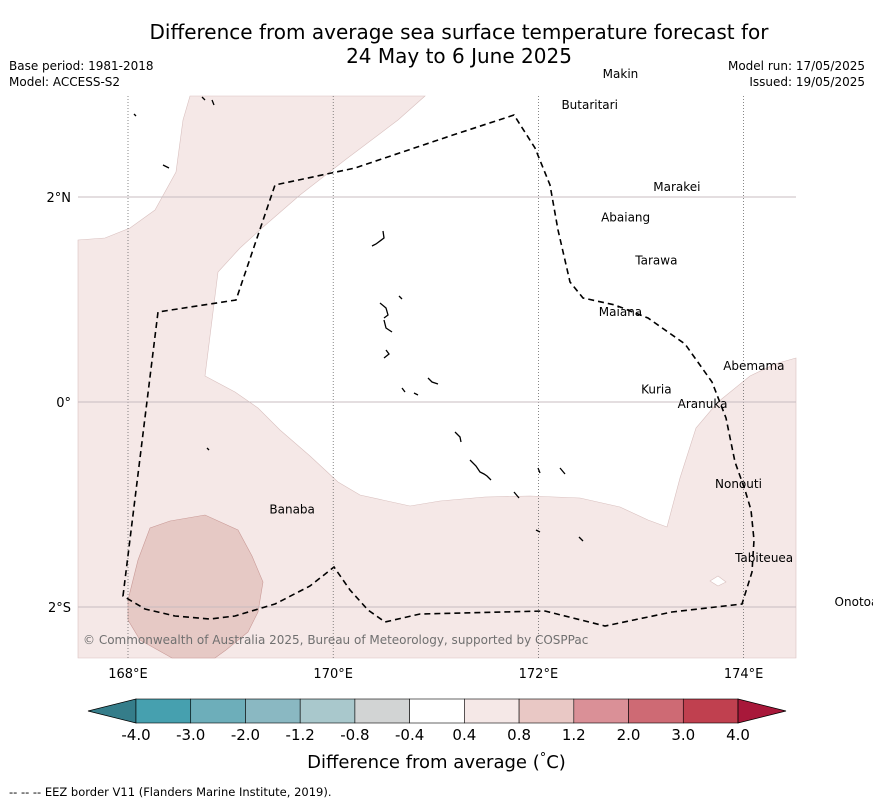 This screenshot has height=804, width=873. I want to click on colorbar-tick-label: -0.8, so click(354, 735).